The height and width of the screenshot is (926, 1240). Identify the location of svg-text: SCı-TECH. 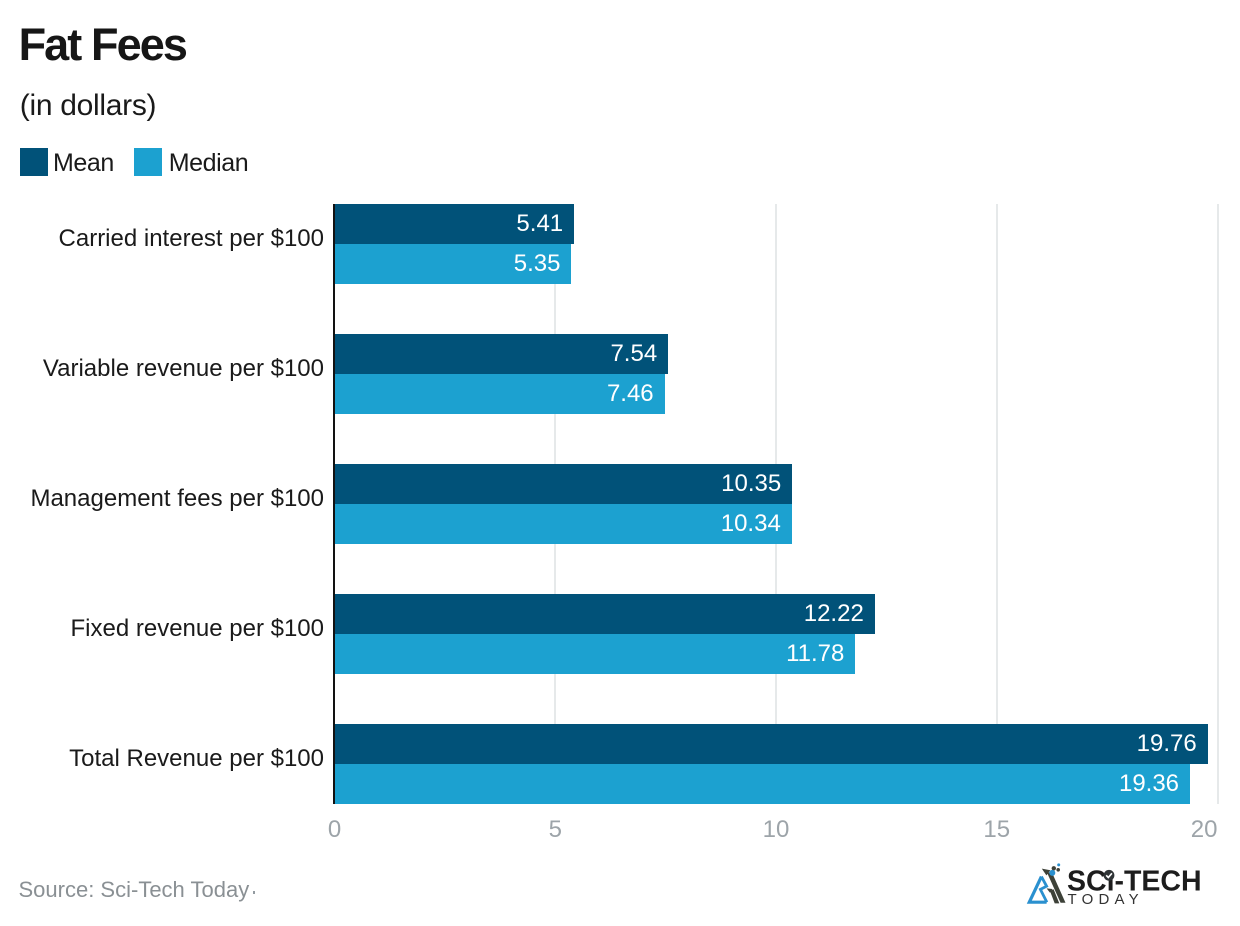
(1134, 882).